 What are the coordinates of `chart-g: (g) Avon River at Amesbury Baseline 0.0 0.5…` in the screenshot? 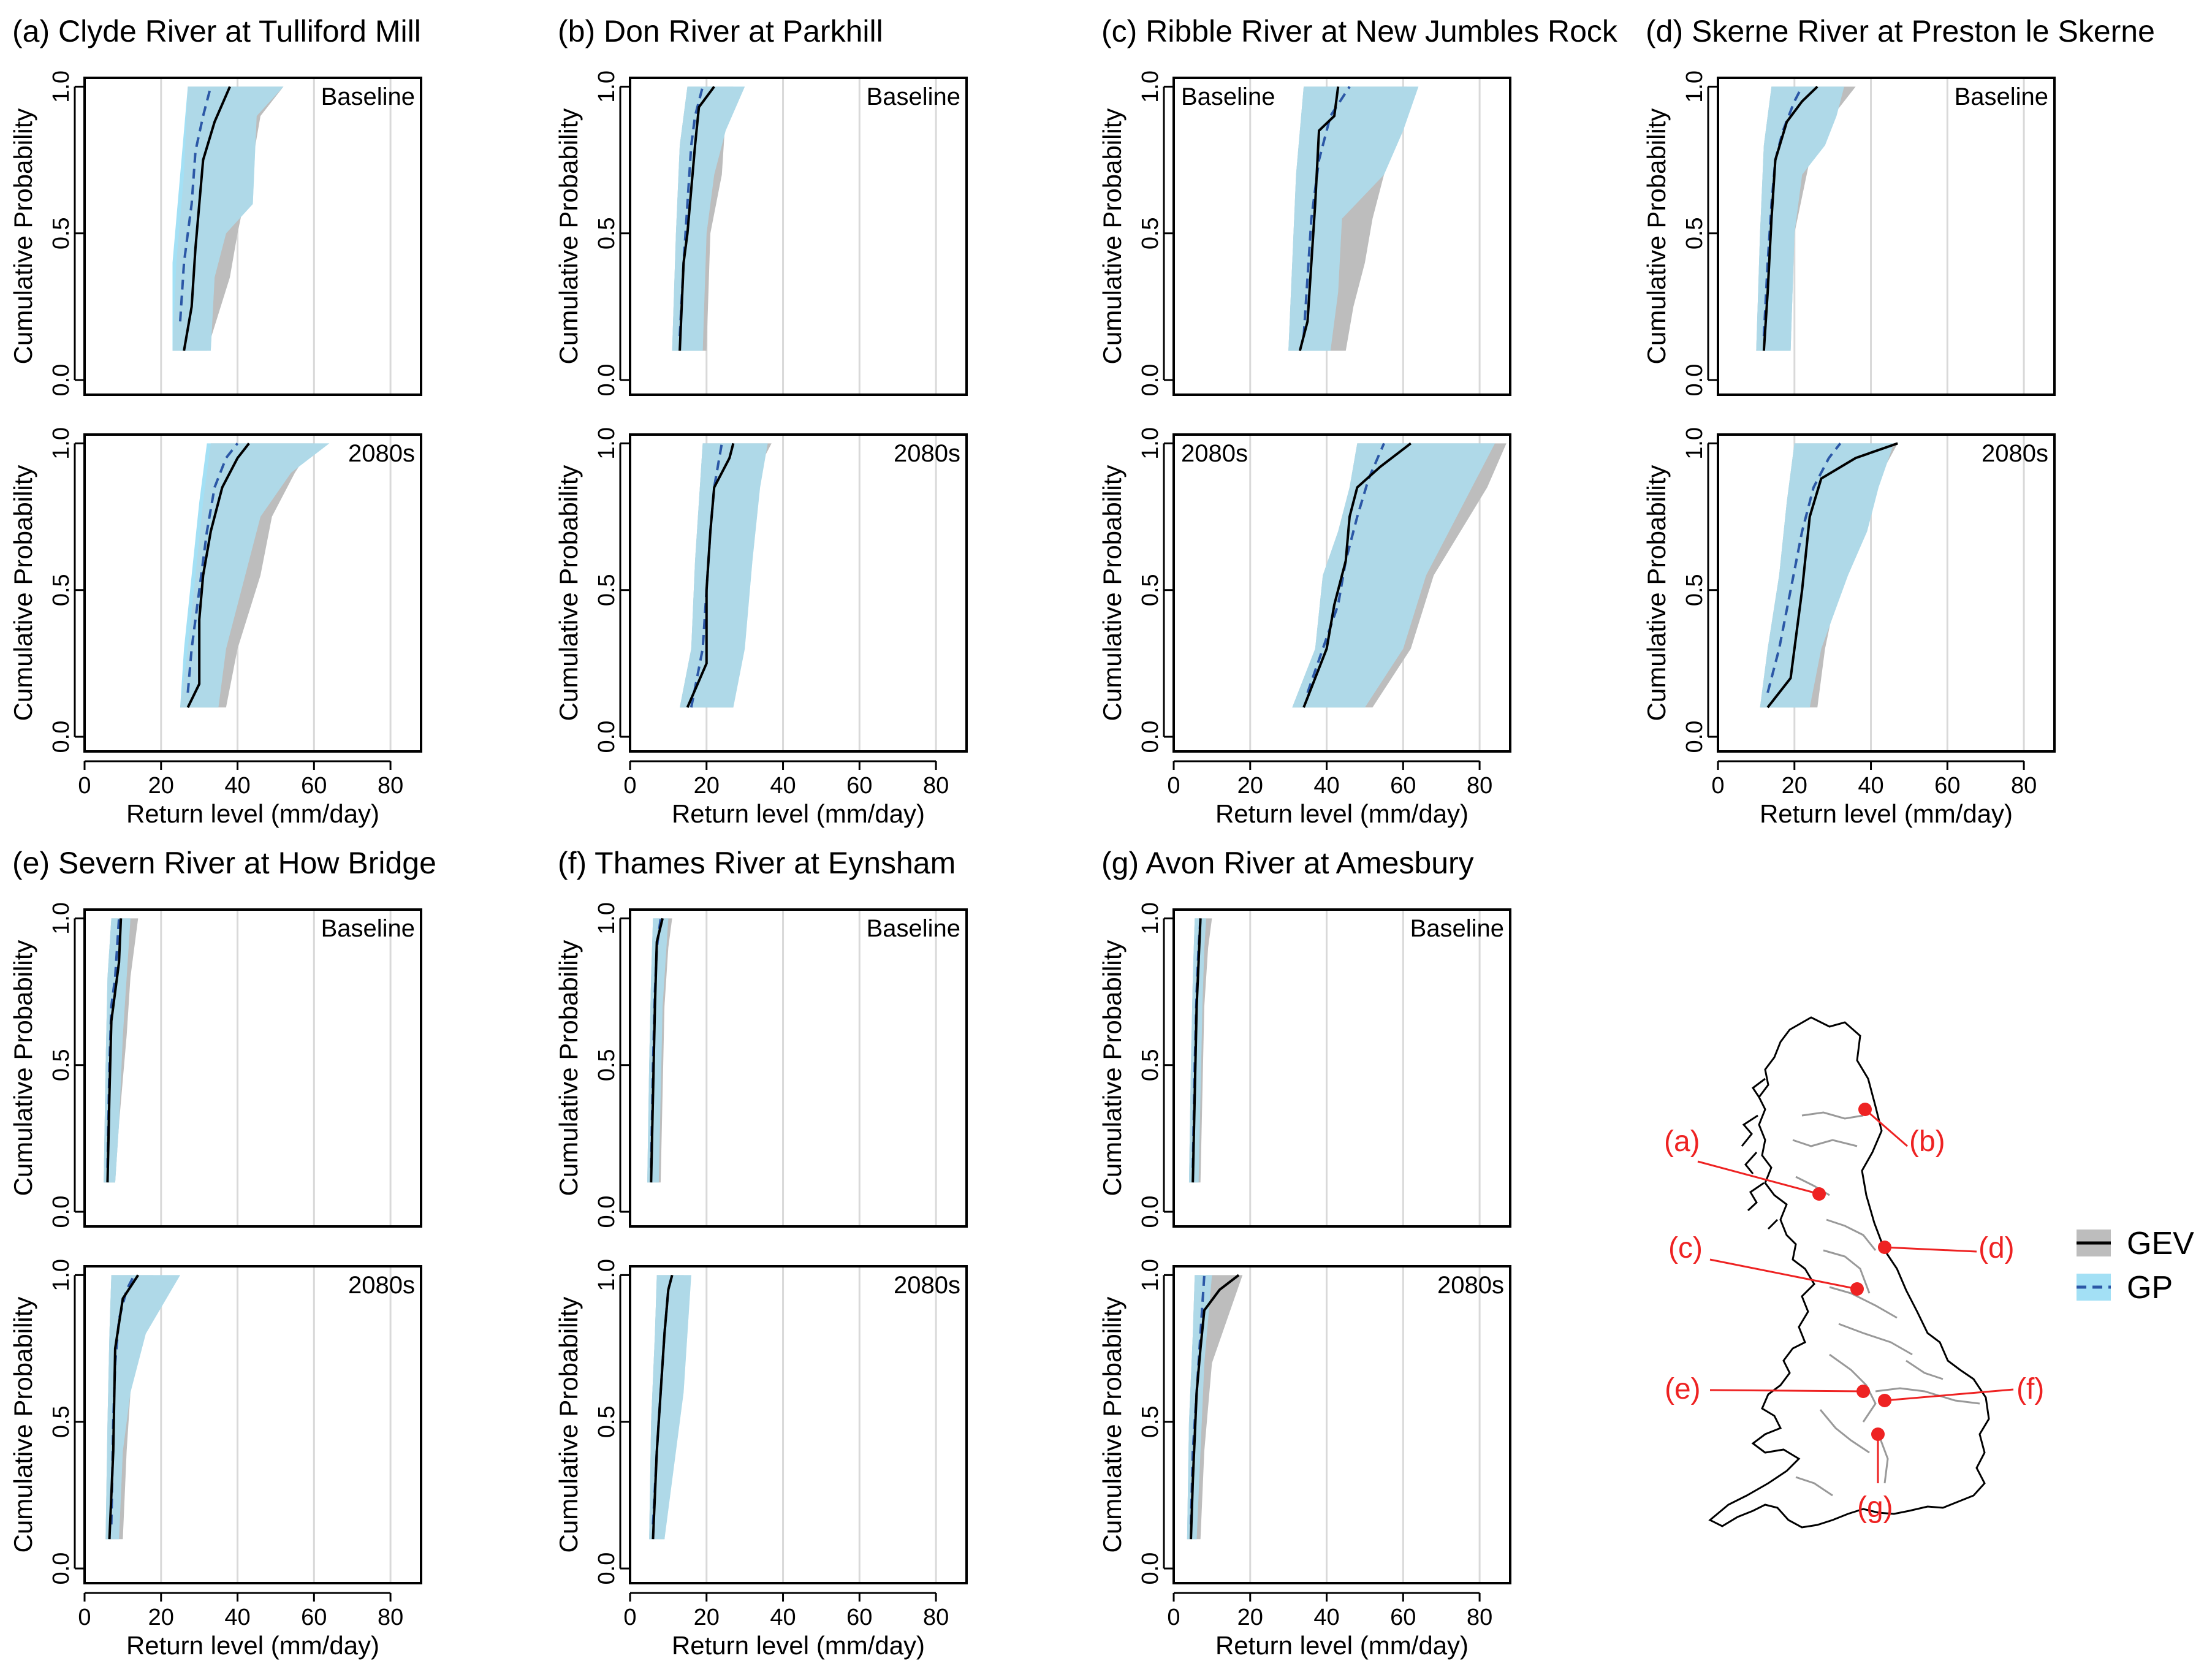 It's located at (1305, 1253).